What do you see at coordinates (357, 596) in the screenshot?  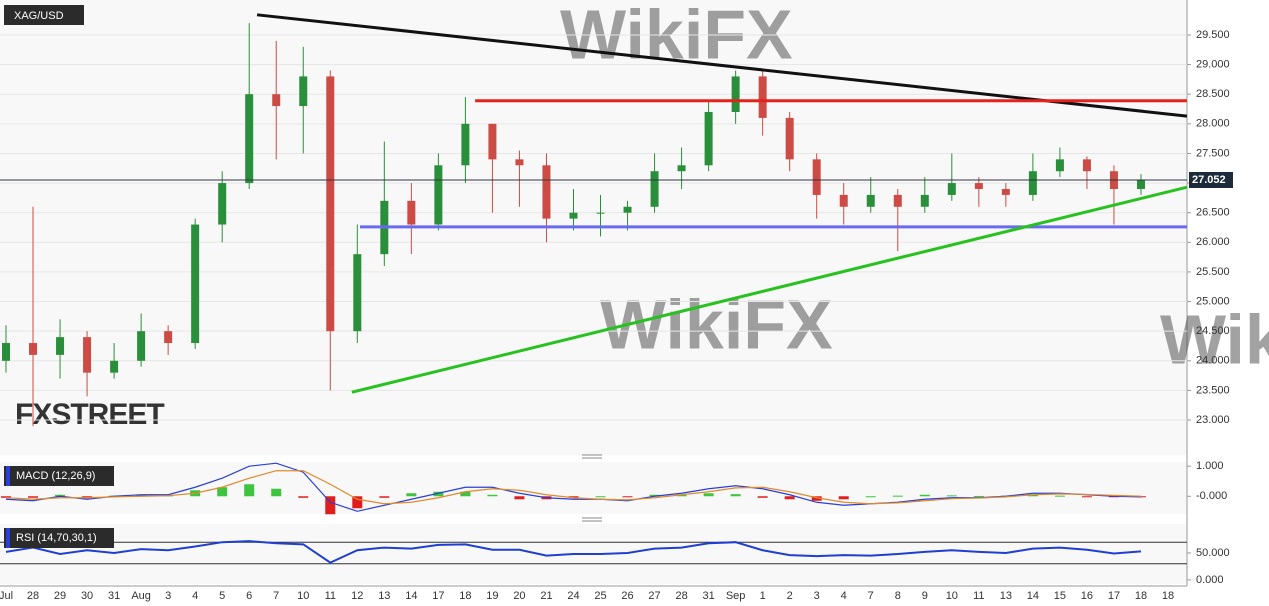 I see `x-tick-label: 12` at bounding box center [357, 596].